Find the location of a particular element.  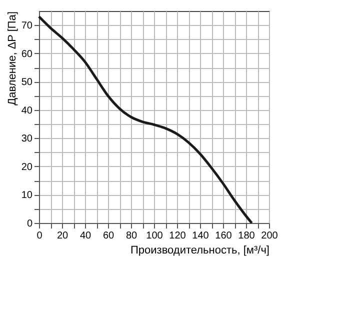

x-tick-label: 100 is located at coordinates (155, 236).